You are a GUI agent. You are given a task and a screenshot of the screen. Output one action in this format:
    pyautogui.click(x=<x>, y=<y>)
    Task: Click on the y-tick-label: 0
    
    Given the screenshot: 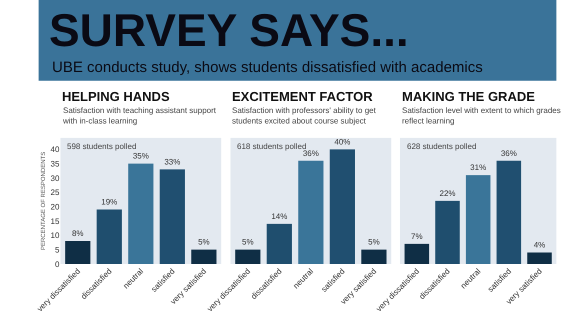 What is the action you would take?
    pyautogui.click(x=57, y=264)
    